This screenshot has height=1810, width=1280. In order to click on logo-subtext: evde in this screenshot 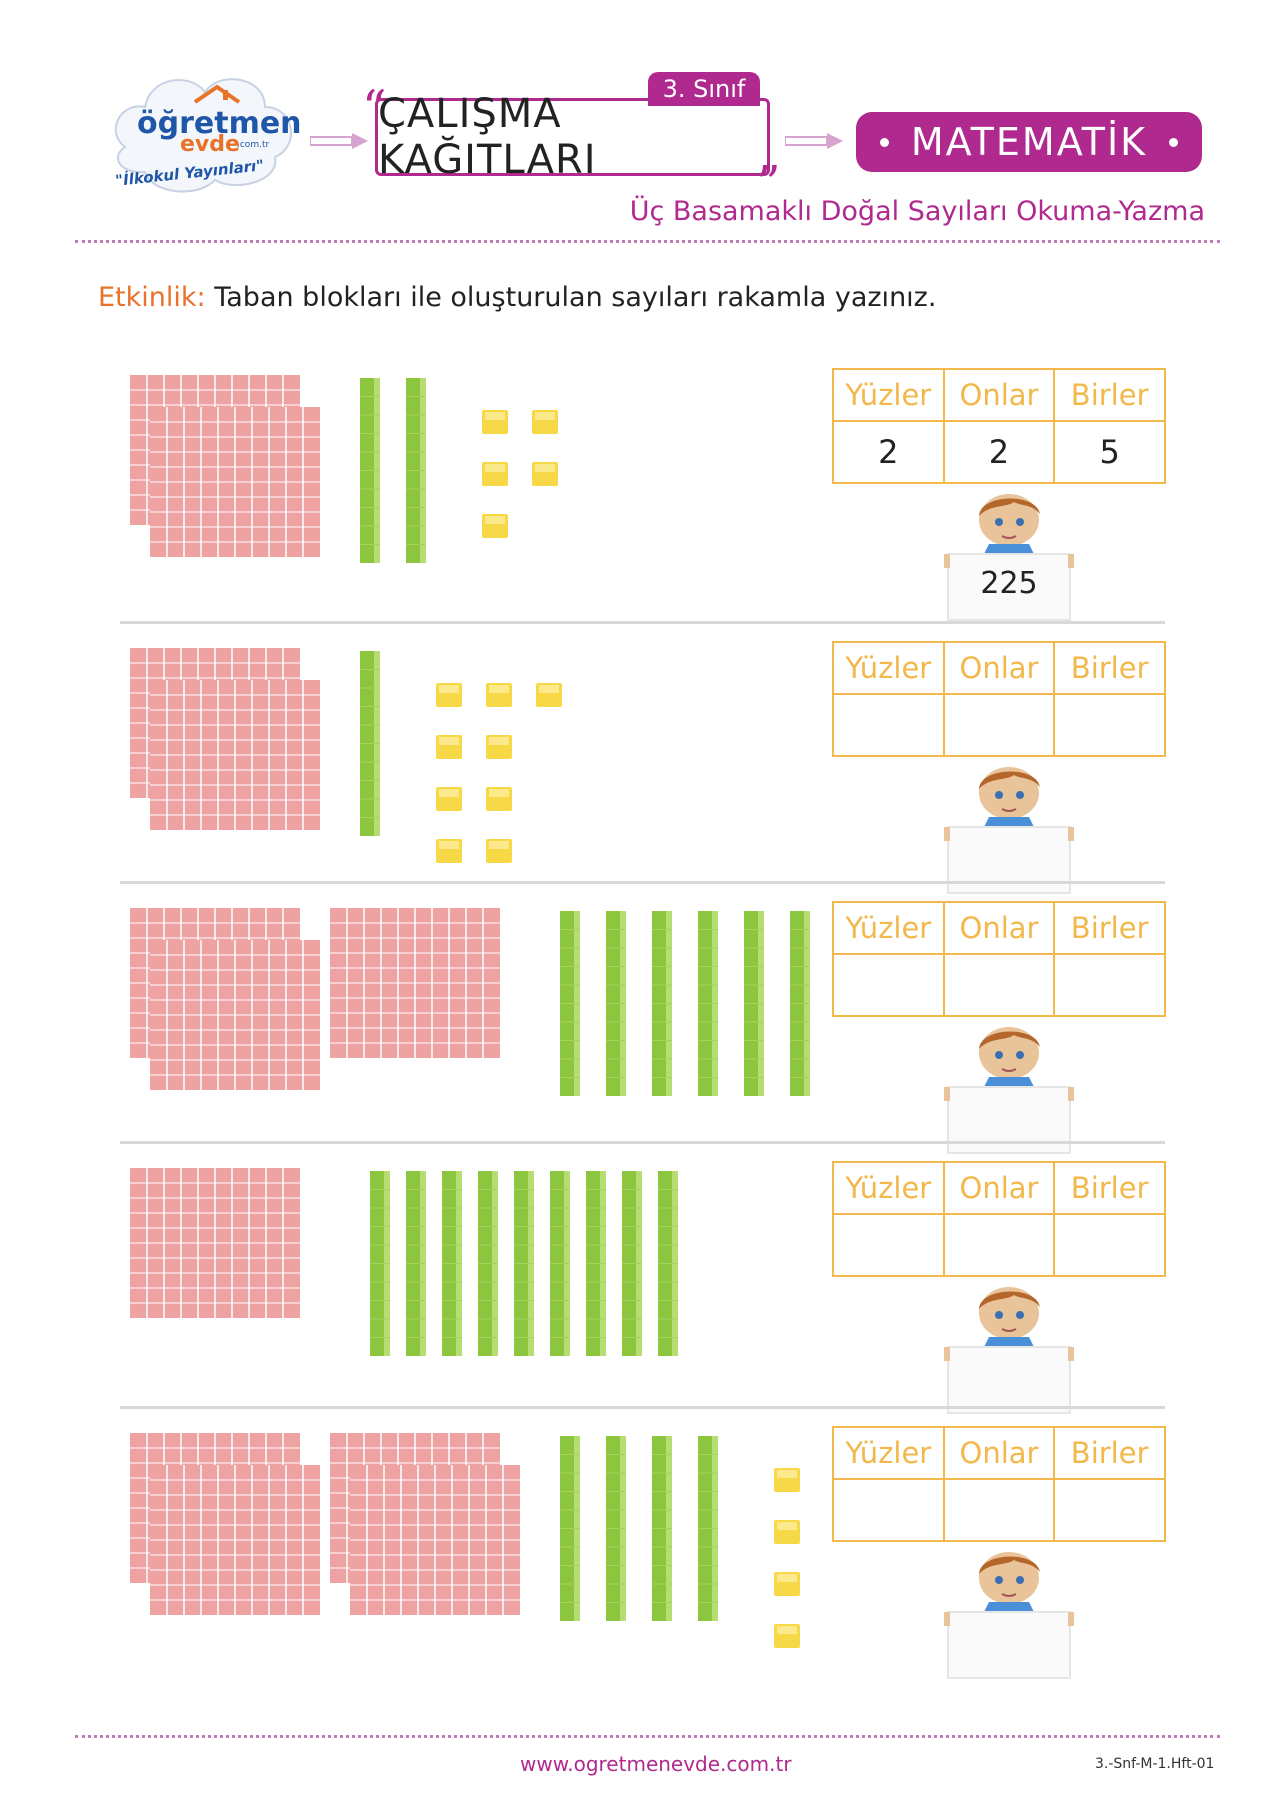, I will do `click(210, 144)`.